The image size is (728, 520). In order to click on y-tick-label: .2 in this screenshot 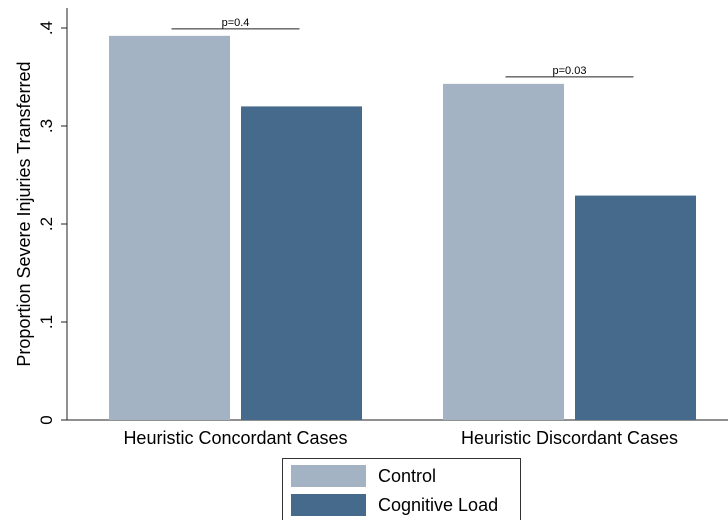, I will do `click(46, 224)`.